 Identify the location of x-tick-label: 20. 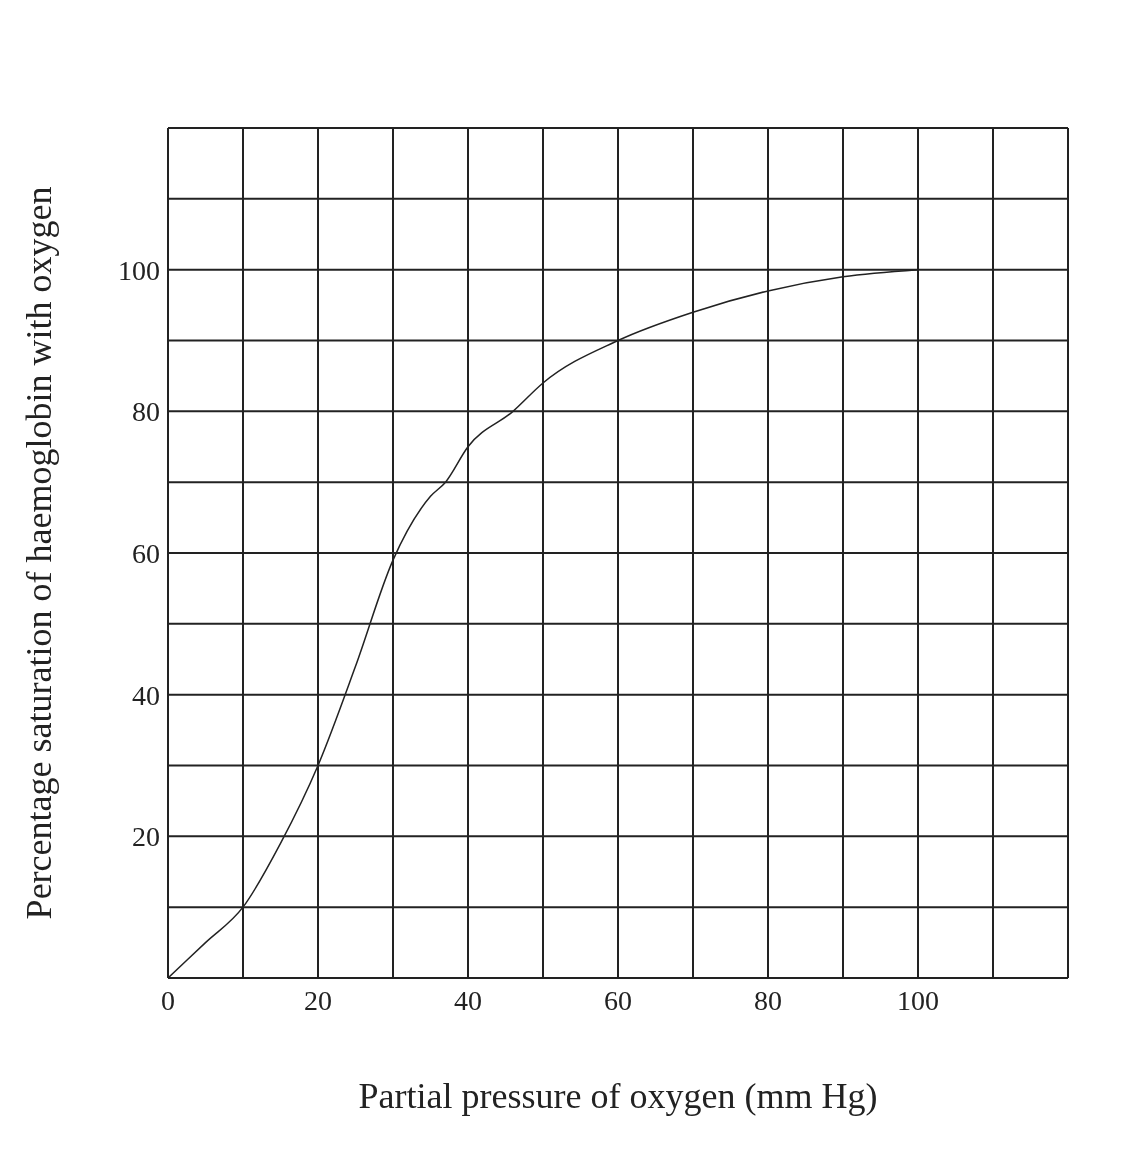
(318, 1000).